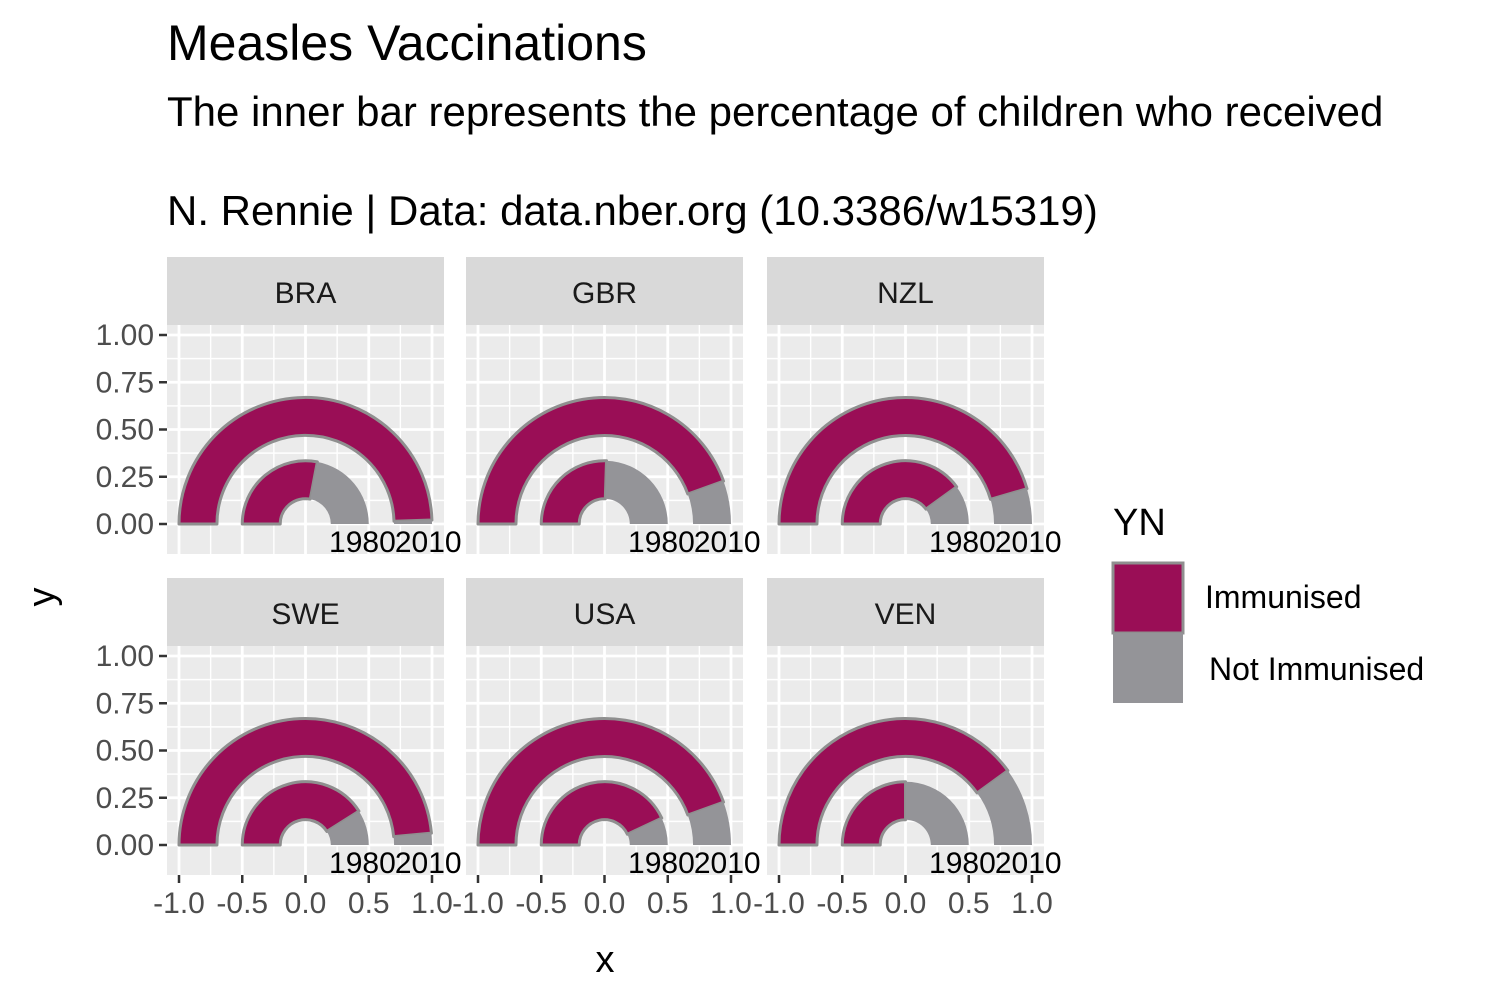 This screenshot has width=1500, height=1005. Describe the element at coordinates (905, 293) in the screenshot. I see `facet-strip-label: NZL` at that location.